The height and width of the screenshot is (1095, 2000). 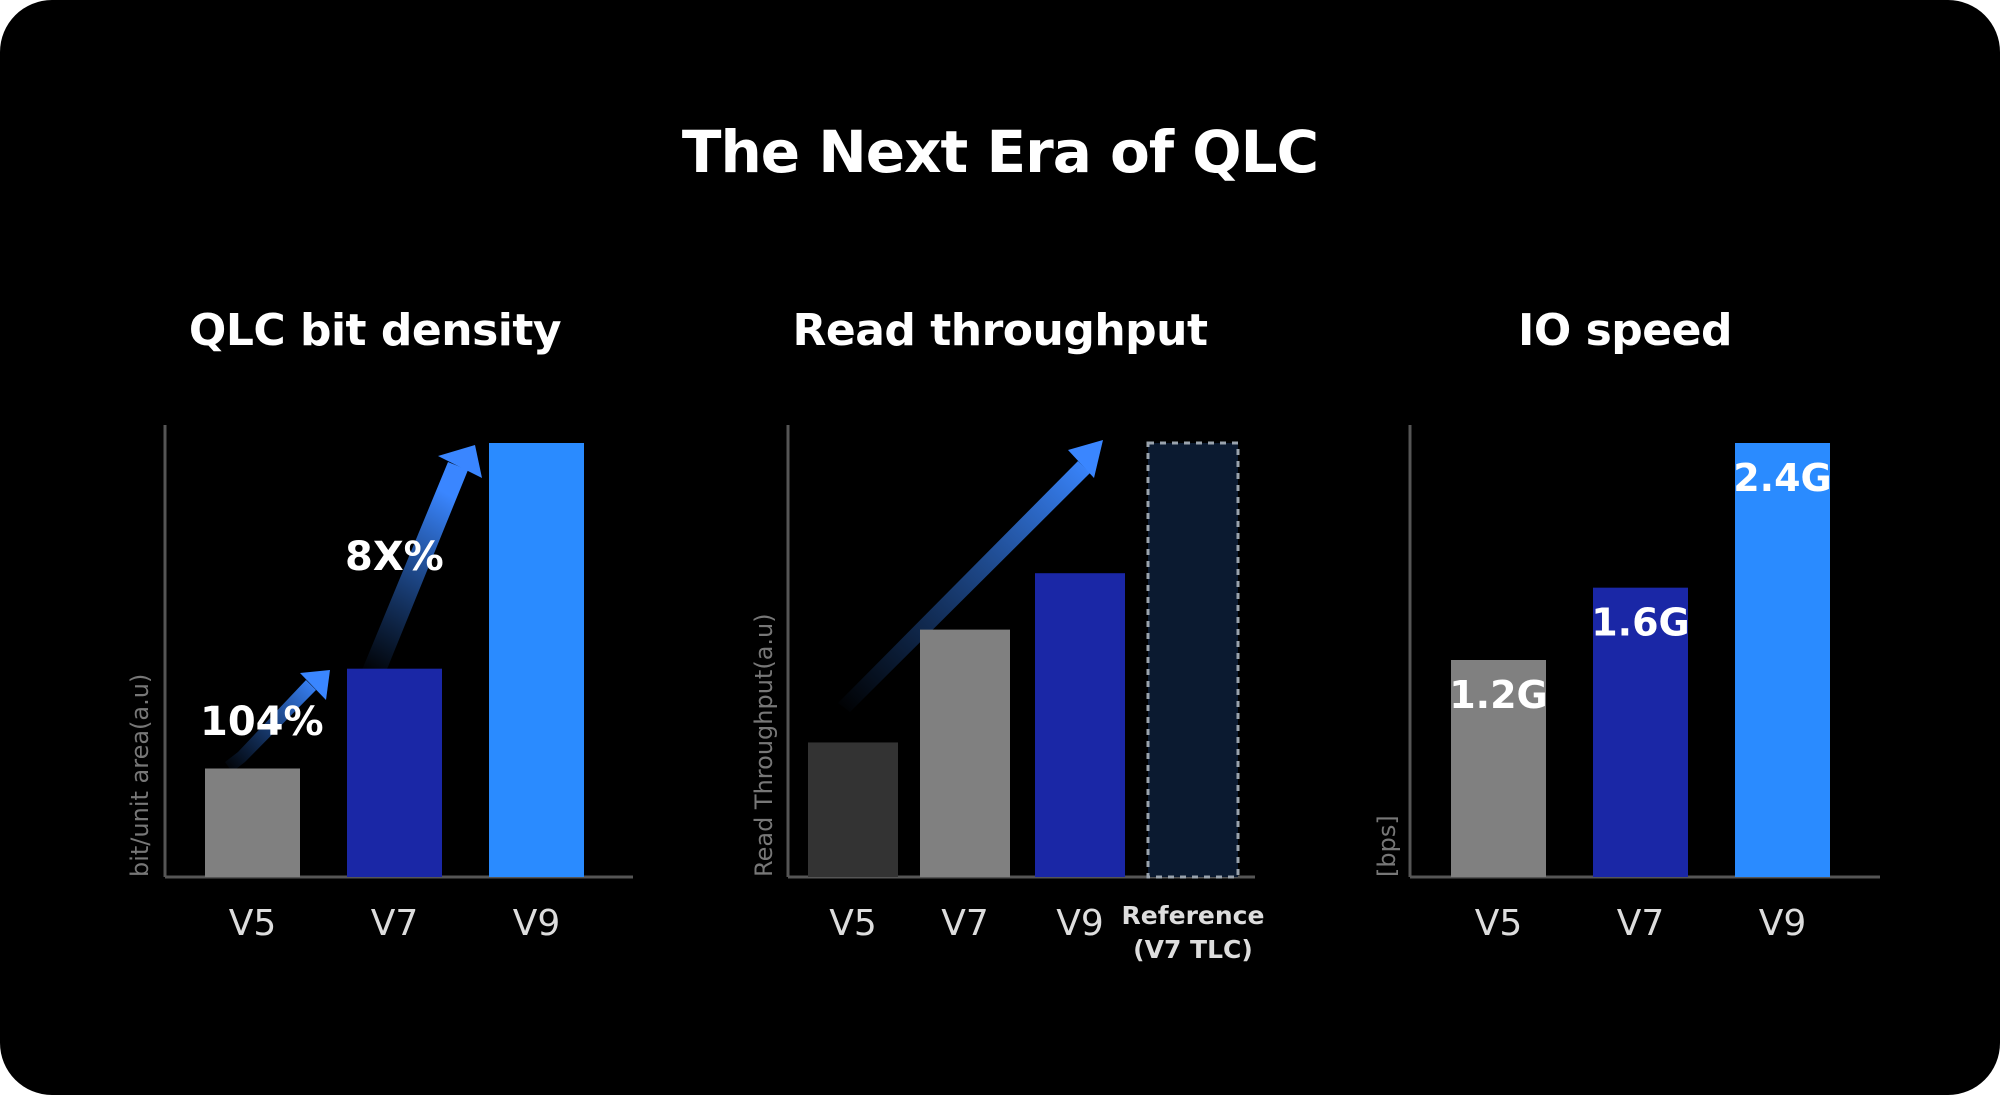 I want to click on chart-panel-3: [bps] V5 1.2G V7 1.6G V9 2.4G, so click(x=1626, y=684).